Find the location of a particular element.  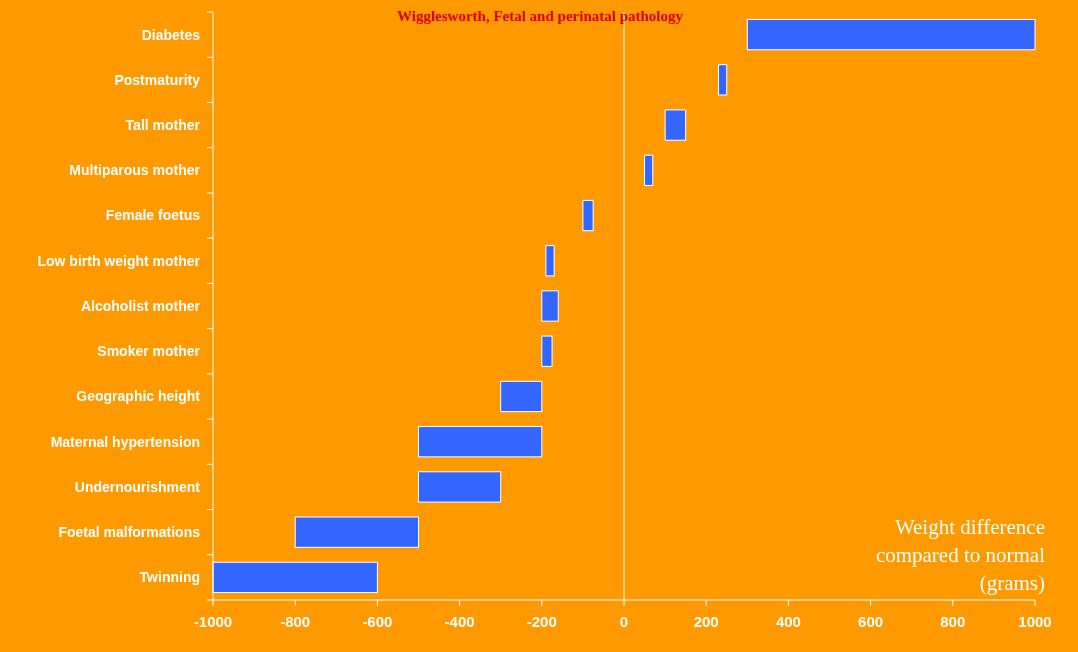

y-tick-label: Postmaturity is located at coordinates (157, 79).